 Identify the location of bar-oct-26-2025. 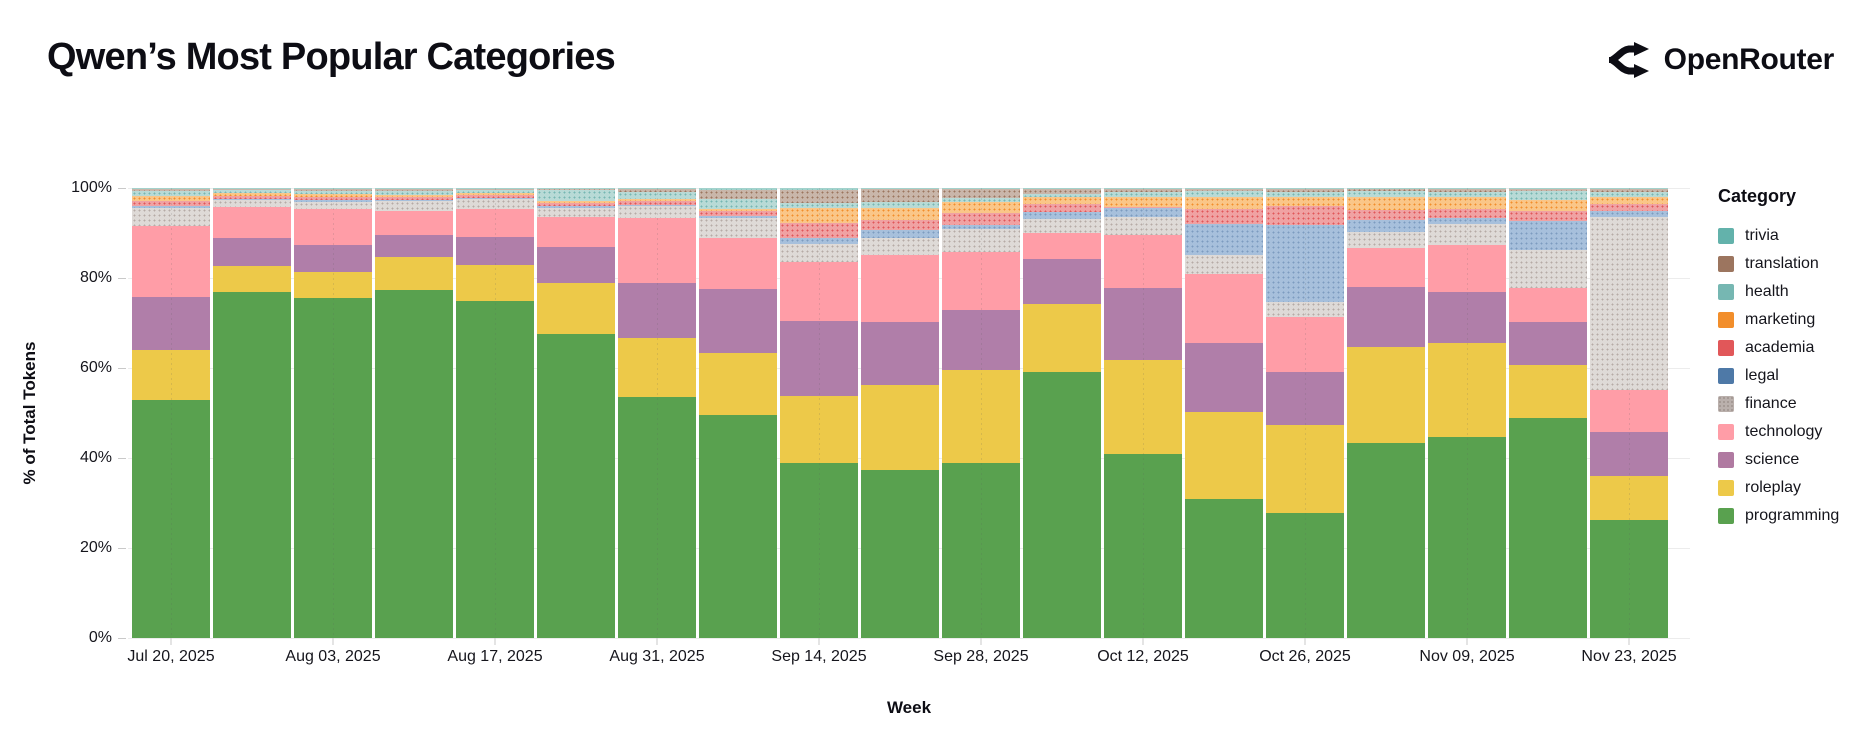
(1305, 413).